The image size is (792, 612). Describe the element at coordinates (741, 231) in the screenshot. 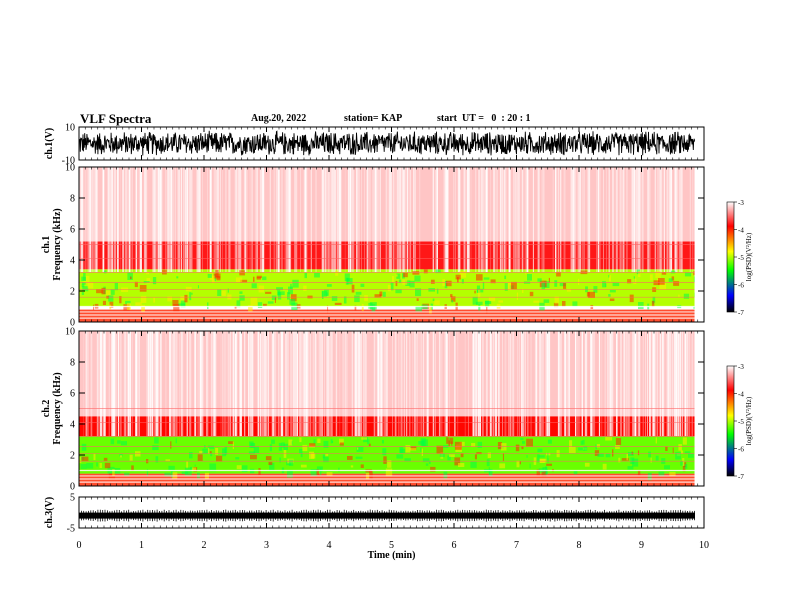

I see `ch1_spectrogram-colorbar-tick-label: -4` at that location.